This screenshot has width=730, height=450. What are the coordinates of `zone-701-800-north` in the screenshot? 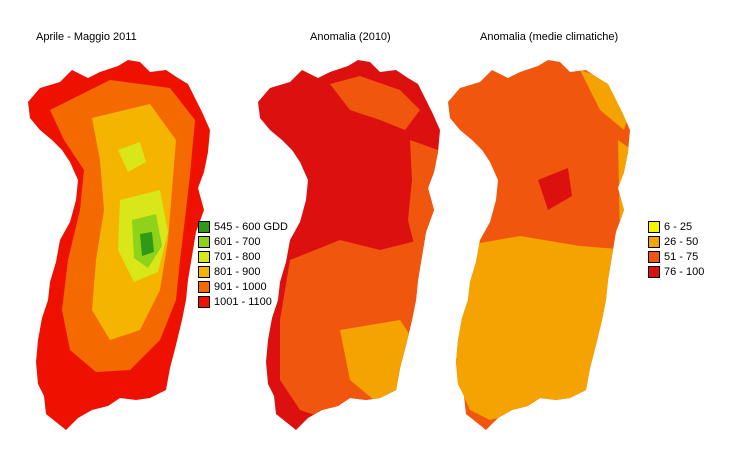 It's located at (132, 157).